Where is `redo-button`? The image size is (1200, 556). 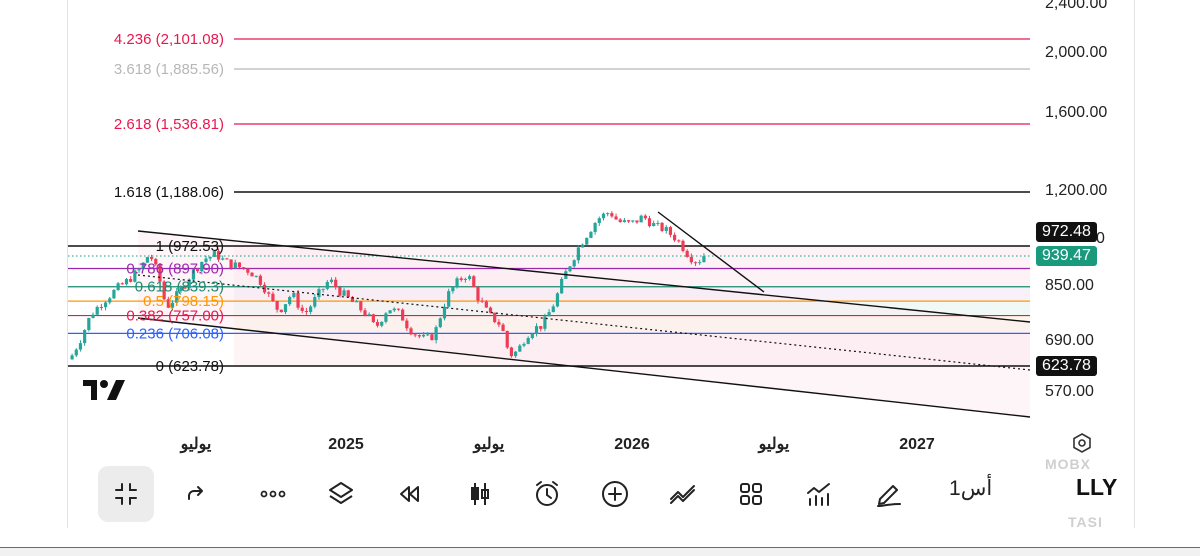
redo-button is located at coordinates (195, 494).